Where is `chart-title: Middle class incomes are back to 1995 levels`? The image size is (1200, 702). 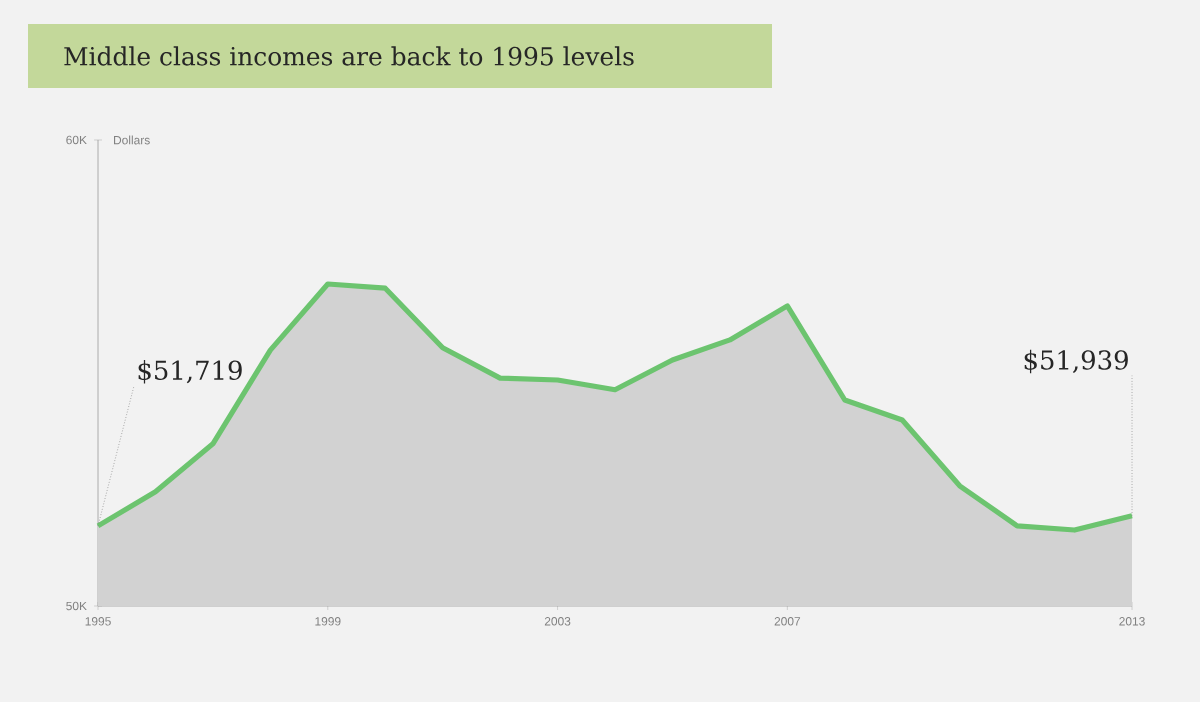 chart-title: Middle class incomes are back to 1995 levels is located at coordinates (349, 56).